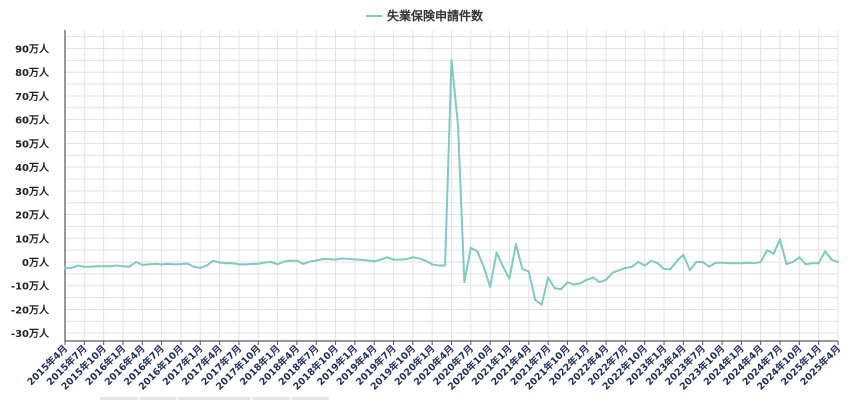 This screenshot has width=850, height=400. What do you see at coordinates (32, 49) in the screenshot?
I see `y-tick-label: 90万人` at bounding box center [32, 49].